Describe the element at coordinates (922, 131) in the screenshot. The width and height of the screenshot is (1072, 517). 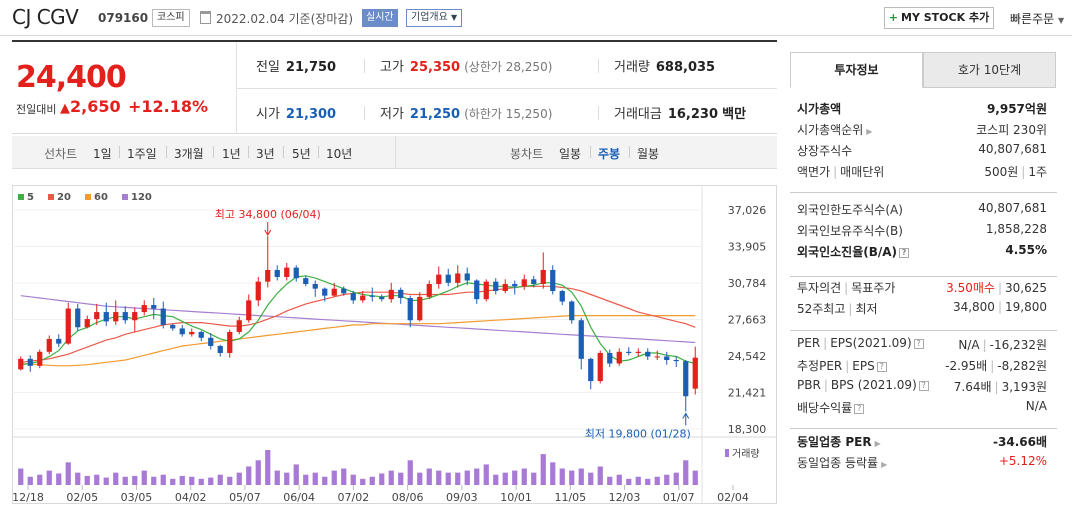
I see `invest-row: 시가총액순위 ▶ 코스피 230위` at that location.